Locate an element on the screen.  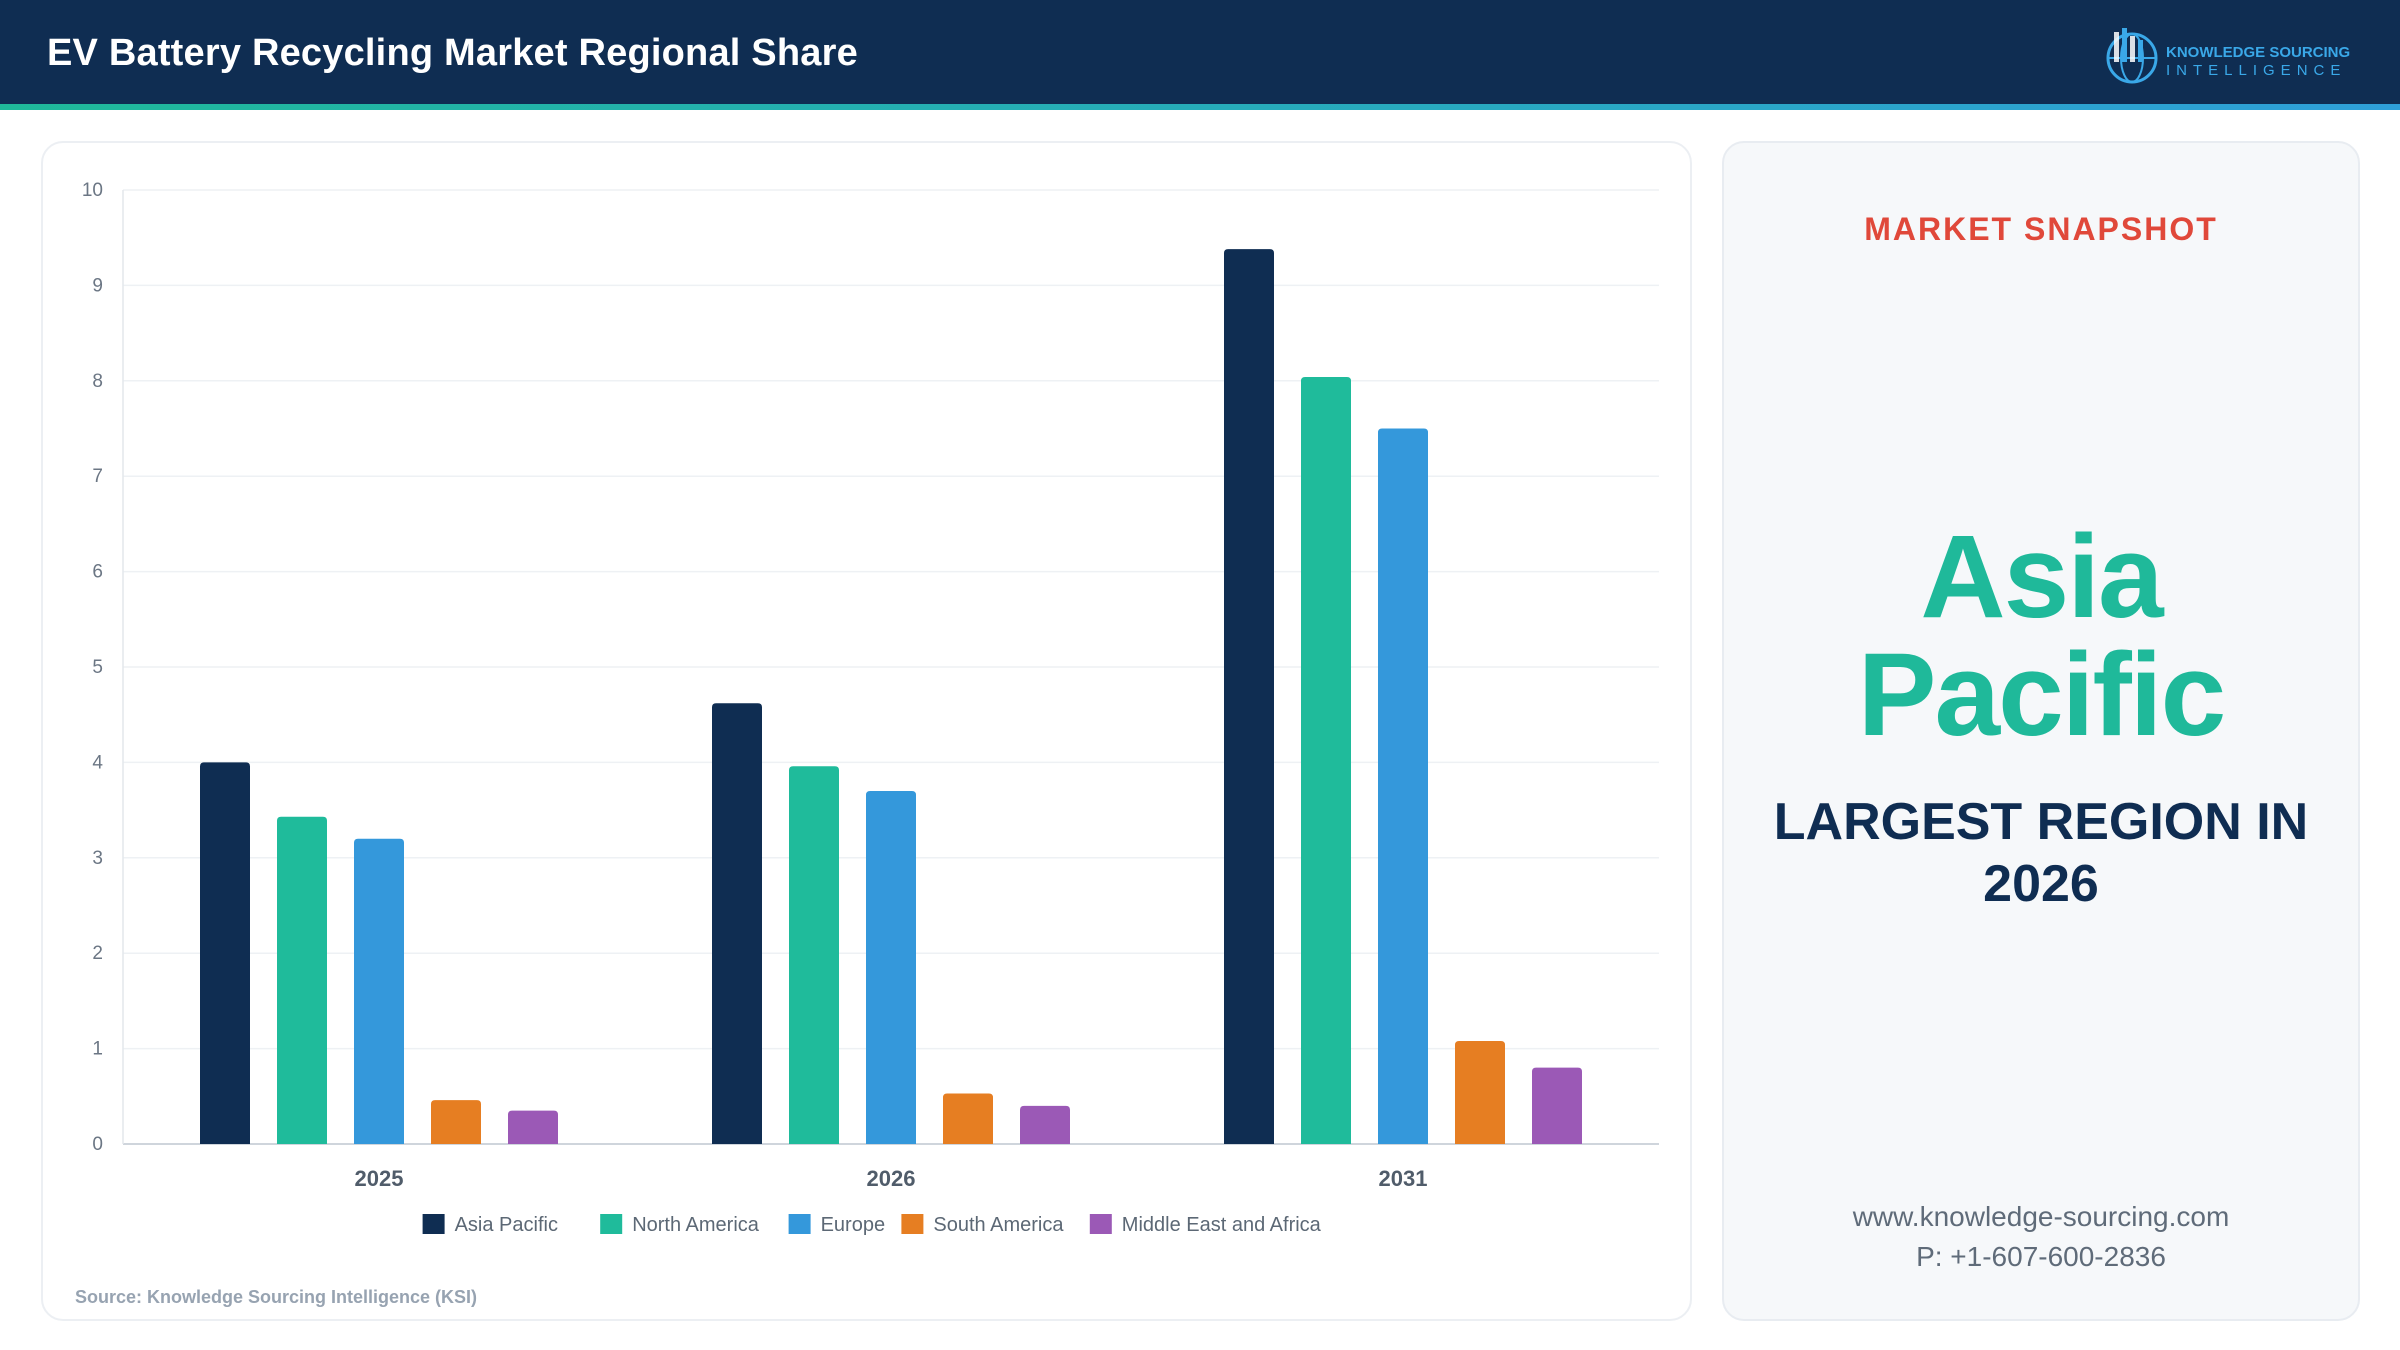
company-logo: KNOWLEDGE SOURCING INTELLIGENCE is located at coordinates (2234, 56).